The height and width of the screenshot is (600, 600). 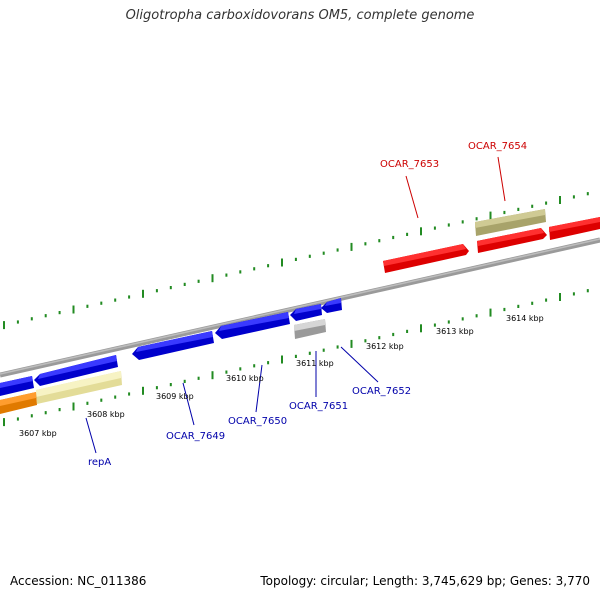 What do you see at coordinates (331, 305) in the screenshot?
I see `gene-ocar-7652-blue` at bounding box center [331, 305].